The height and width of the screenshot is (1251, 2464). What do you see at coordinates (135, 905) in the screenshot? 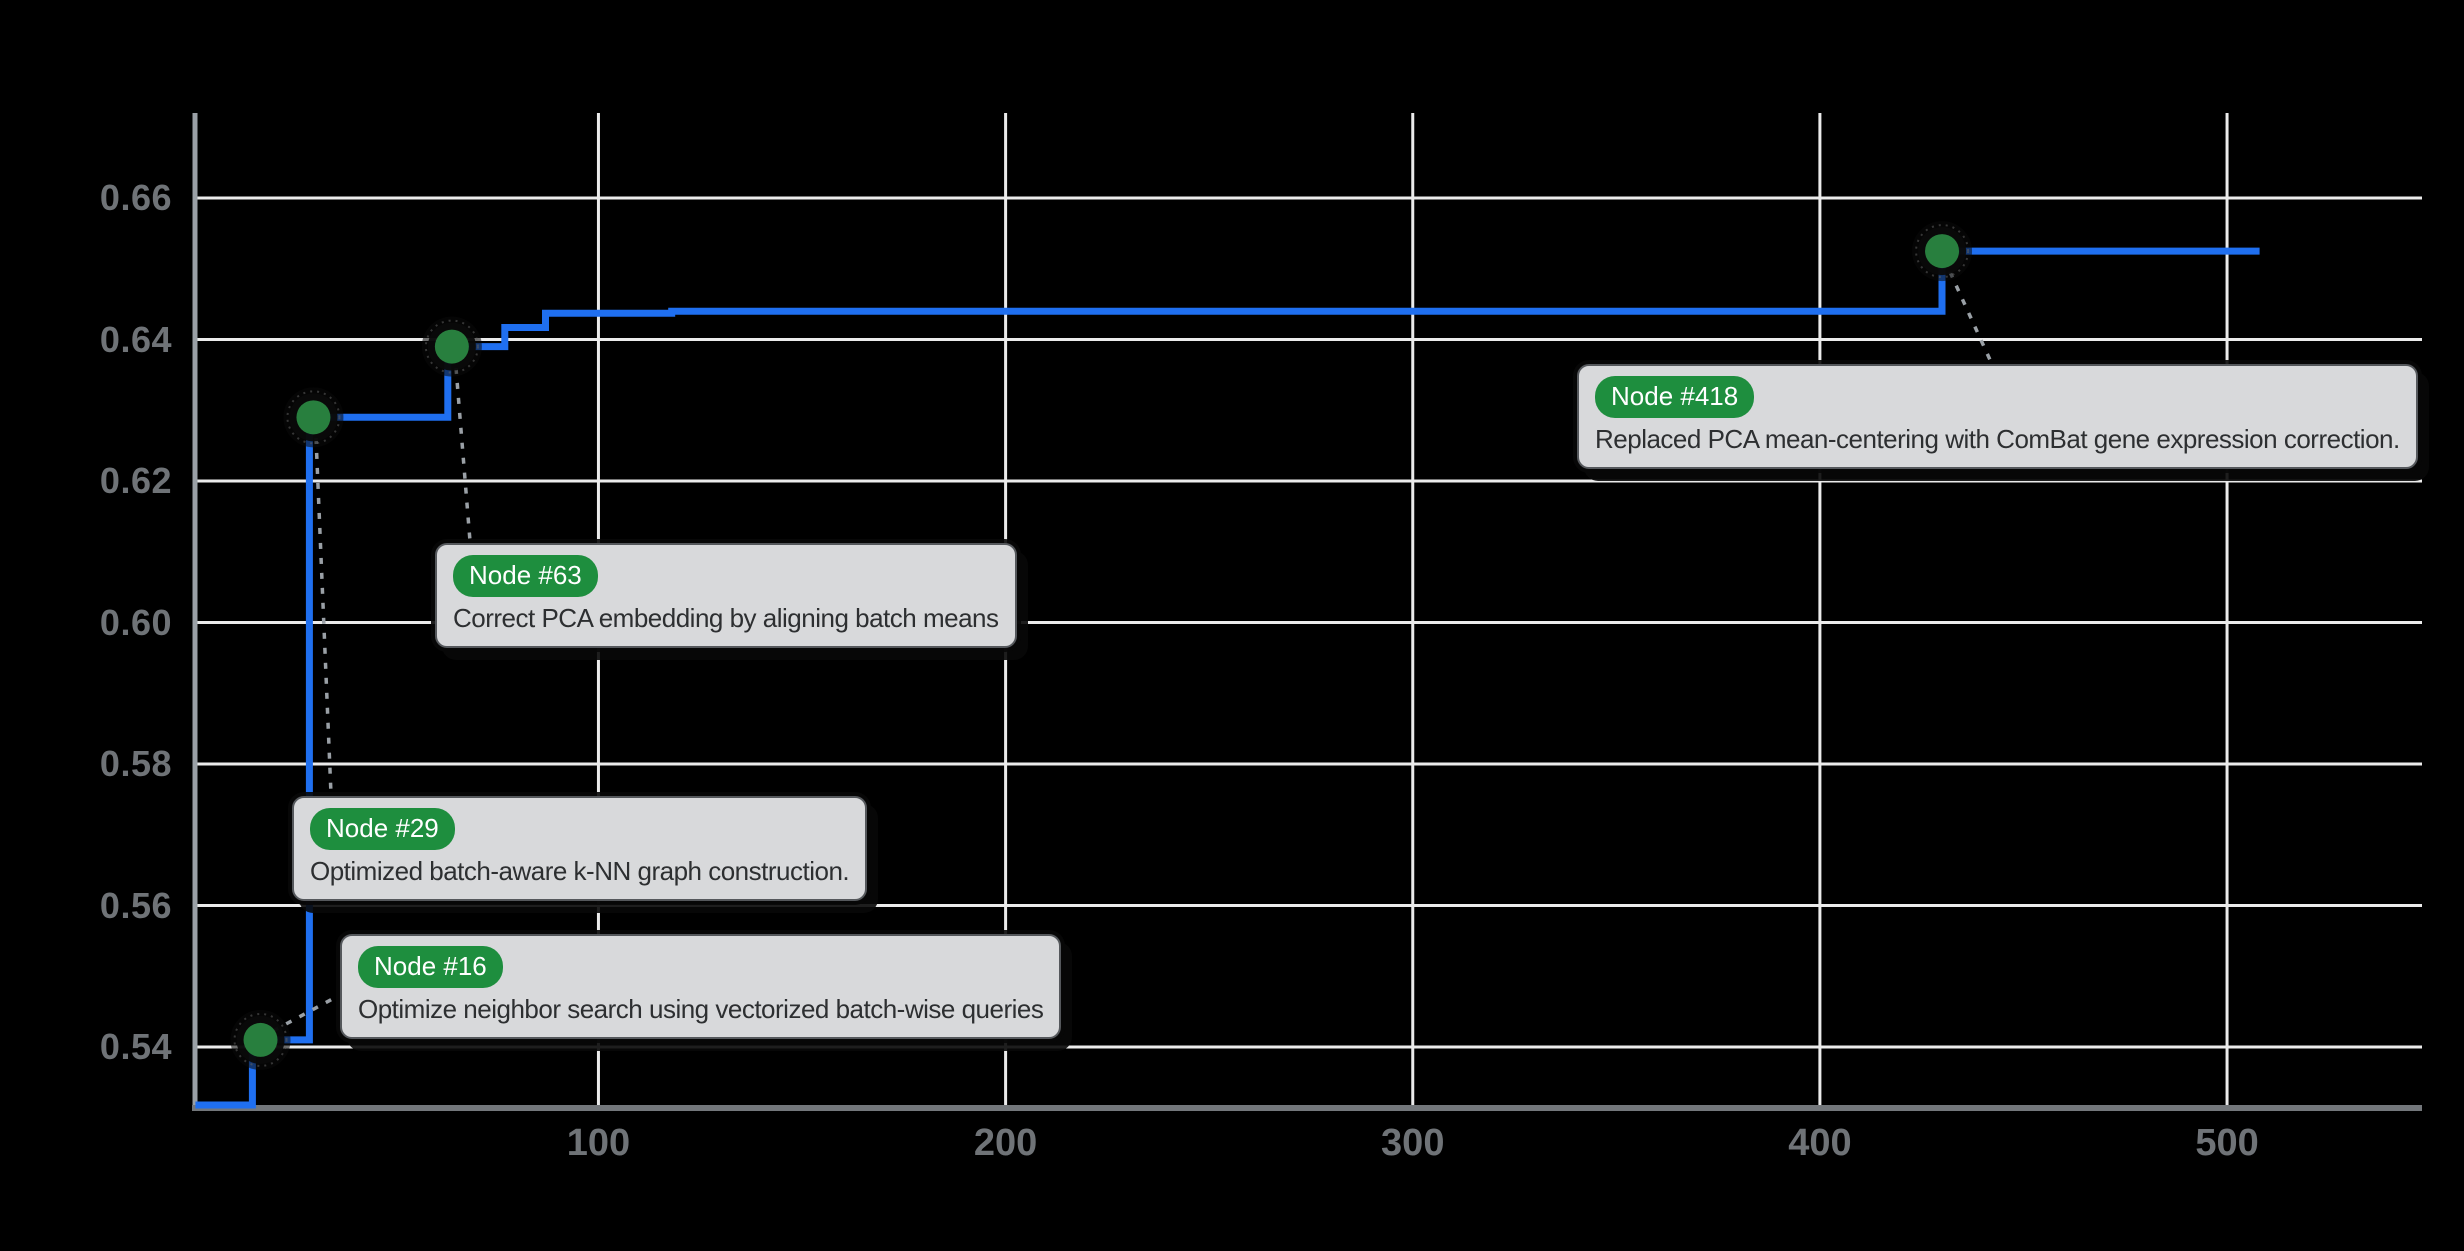
I see `y-axis-tick-label: 0.56` at bounding box center [135, 905].